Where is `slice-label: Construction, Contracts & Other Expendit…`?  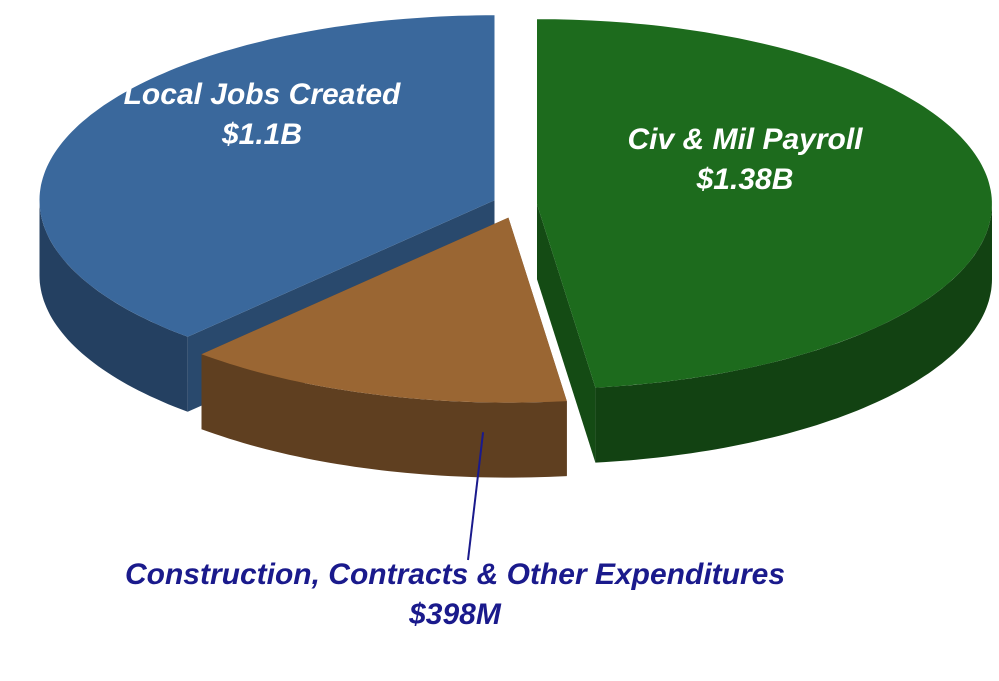
slice-label: Construction, Contracts & Other Expendit… is located at coordinates (455, 595).